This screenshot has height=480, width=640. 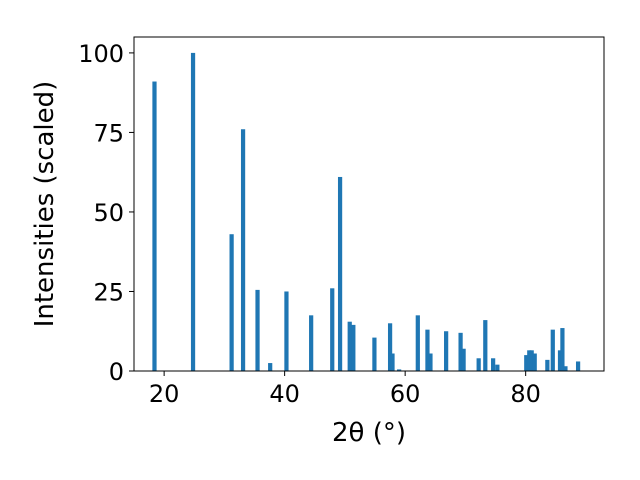 I want to click on y-tick-label: 75, so click(x=108, y=133).